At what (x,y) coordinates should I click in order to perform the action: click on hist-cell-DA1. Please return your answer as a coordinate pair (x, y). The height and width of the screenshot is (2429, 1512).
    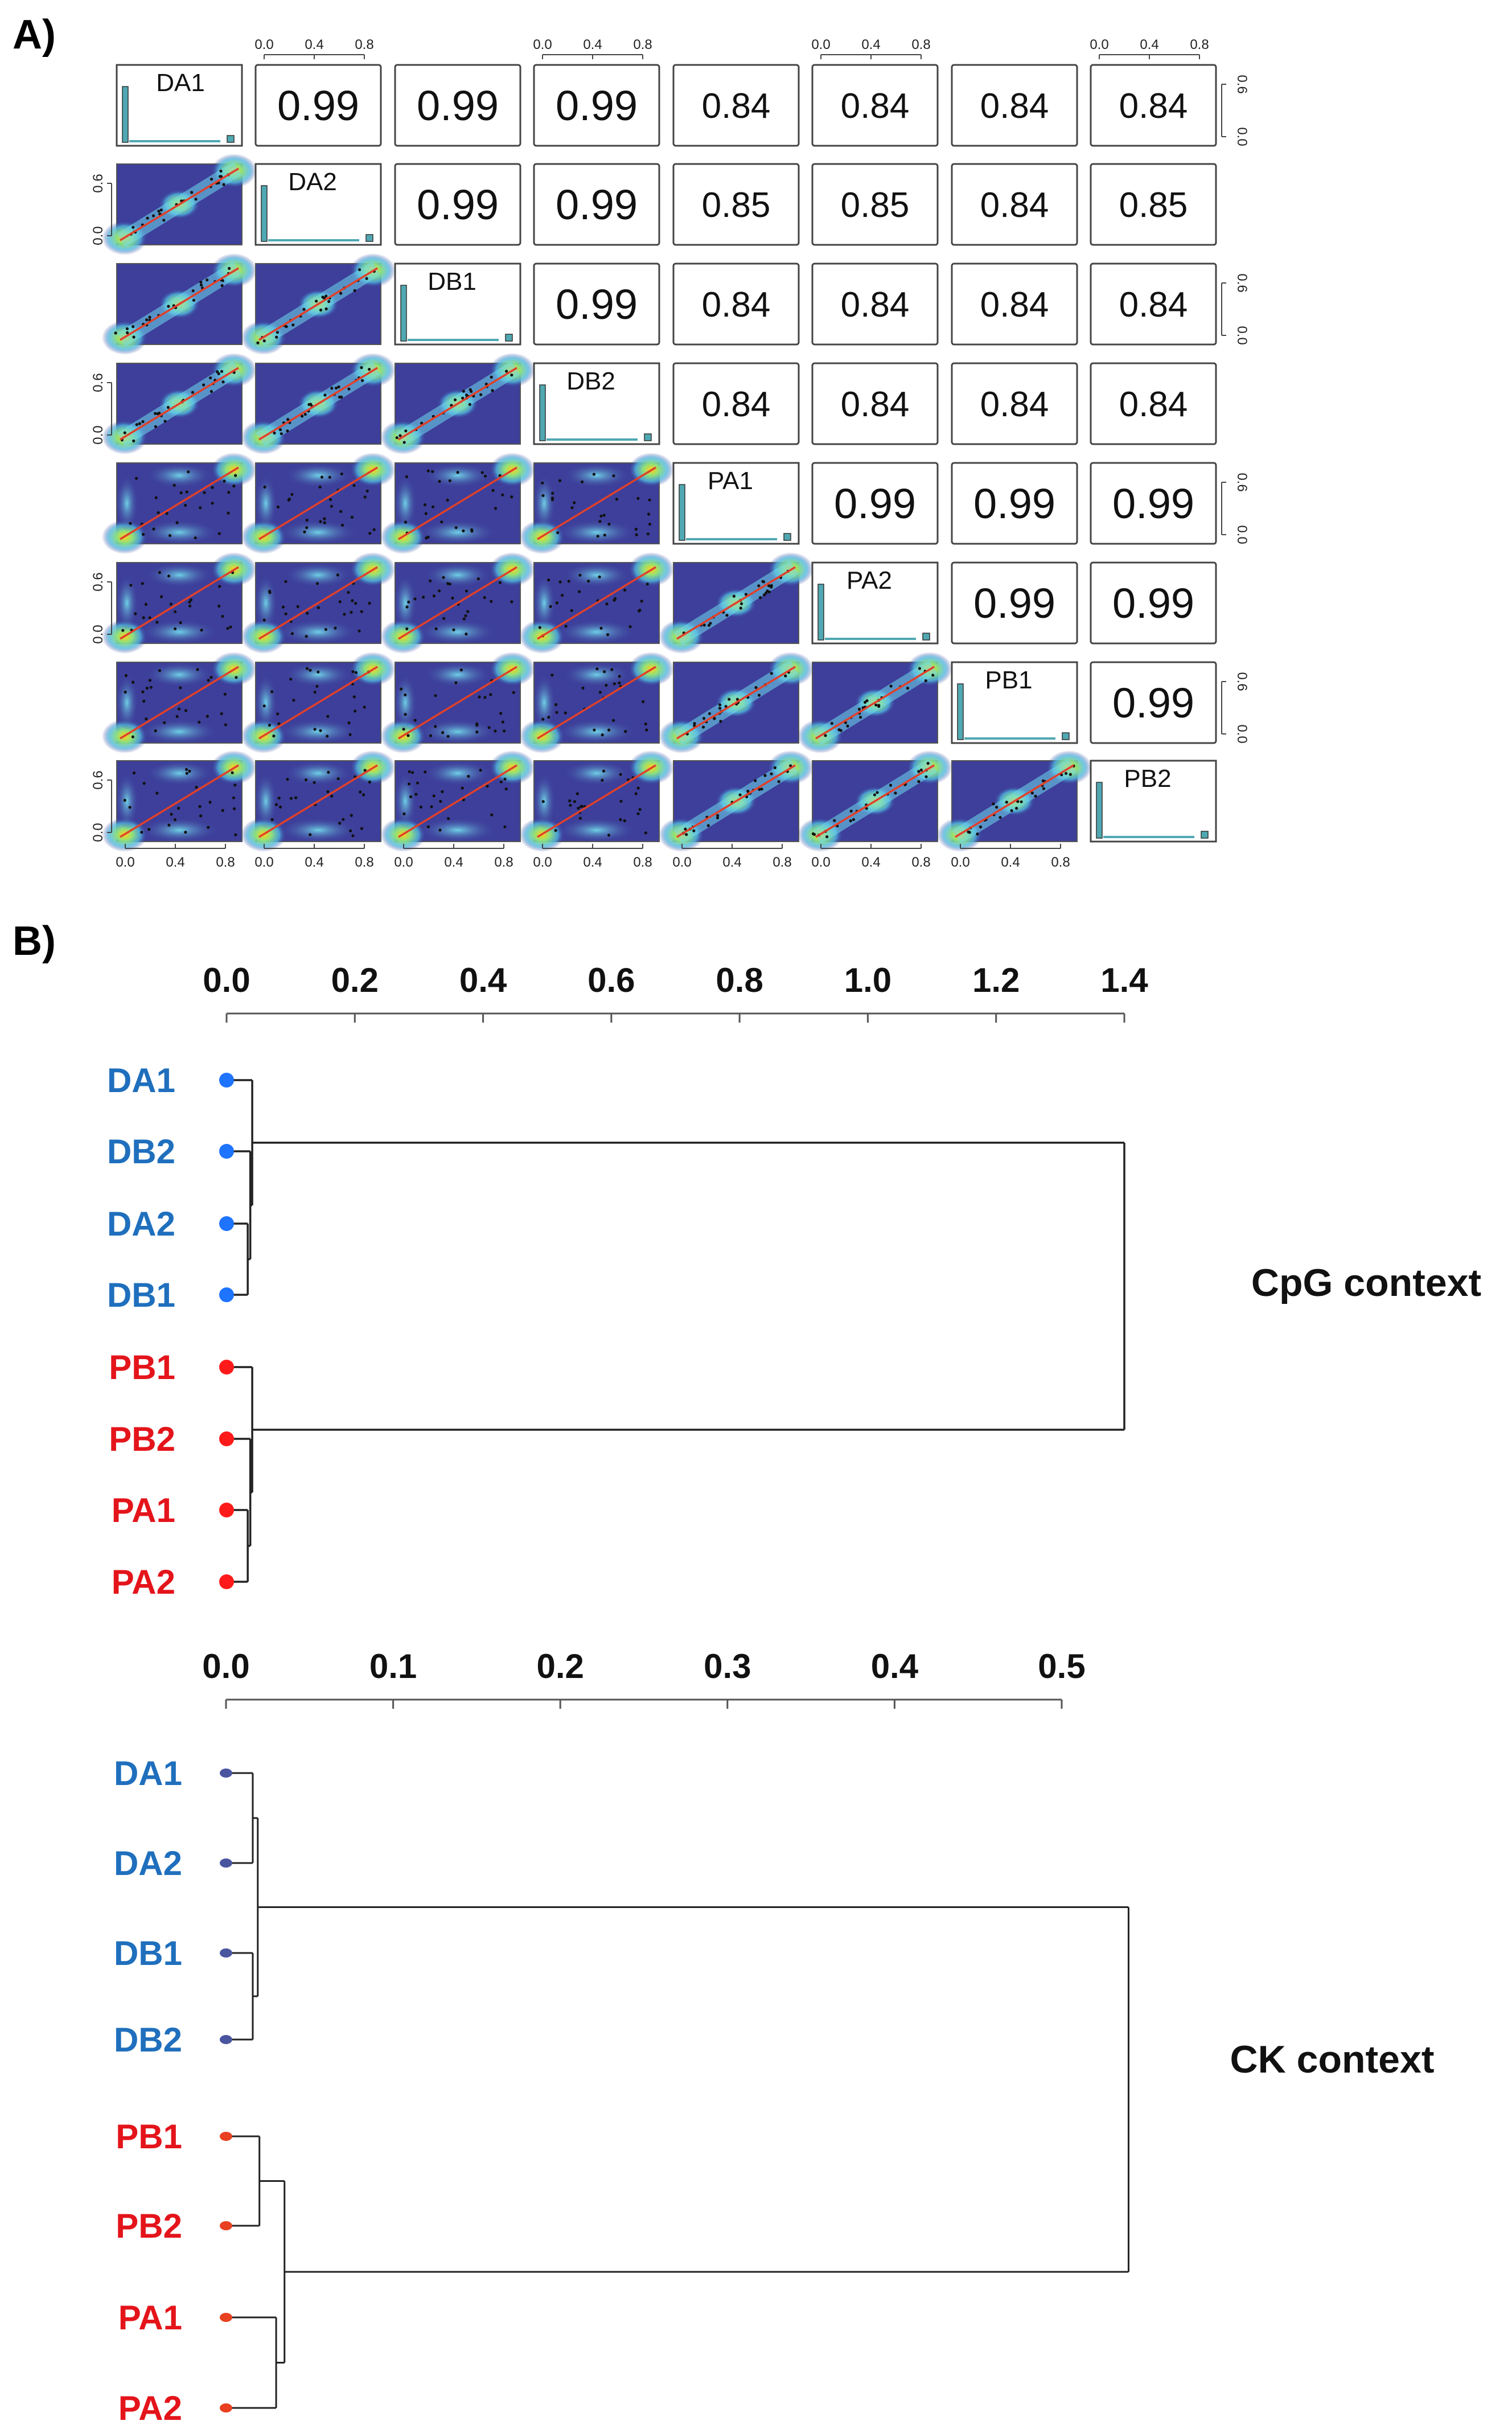
    Looking at the image, I should click on (179, 106).